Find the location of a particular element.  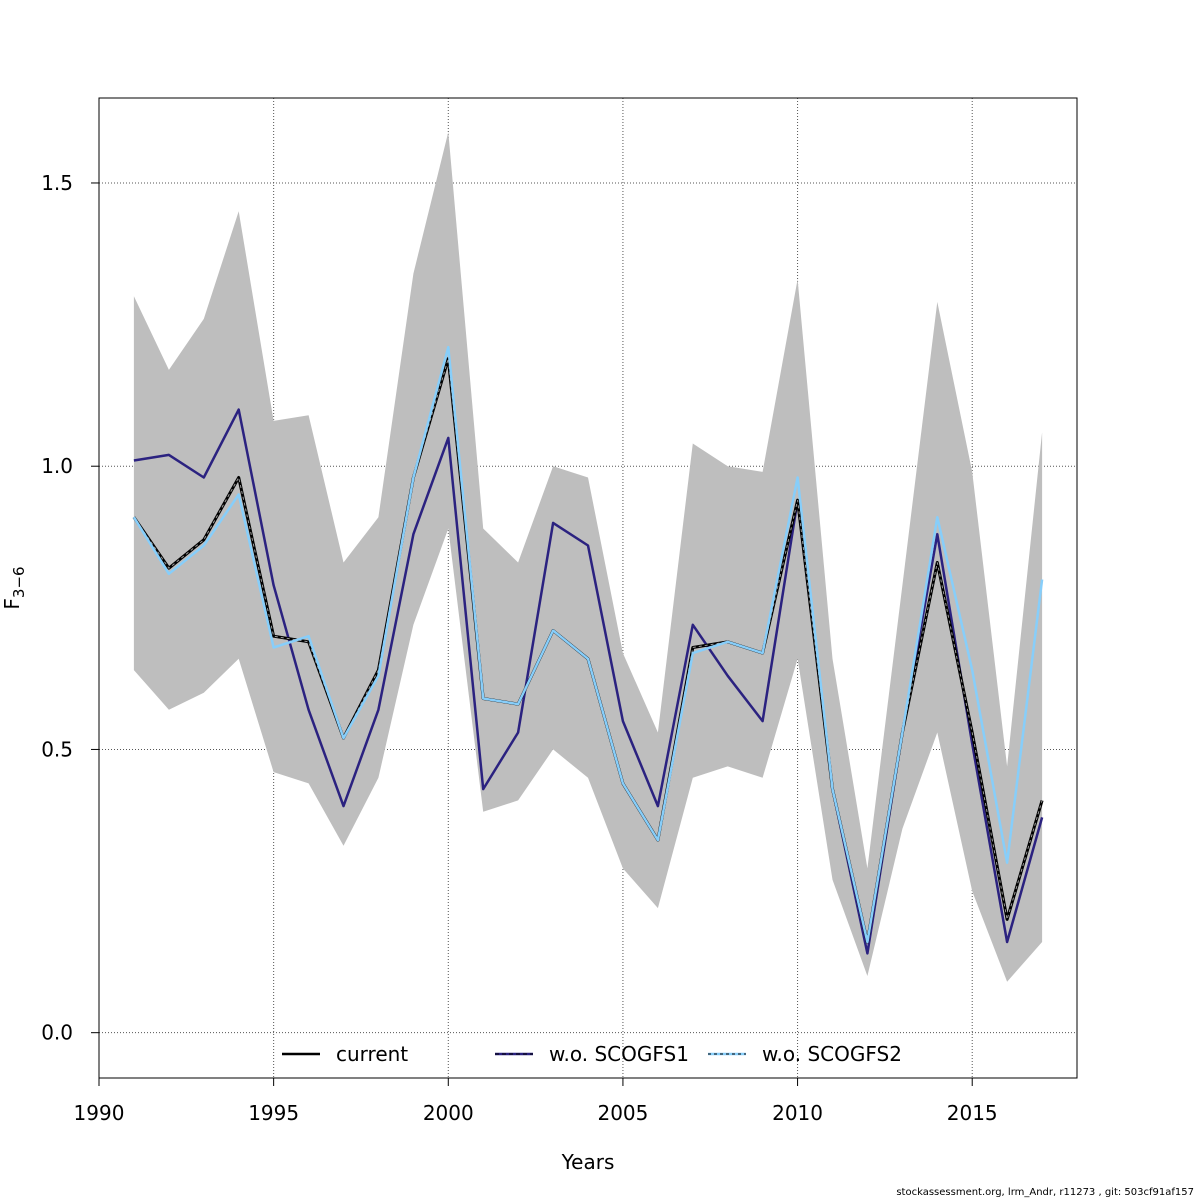

x-axis-title: Years is located at coordinates (588, 1162).